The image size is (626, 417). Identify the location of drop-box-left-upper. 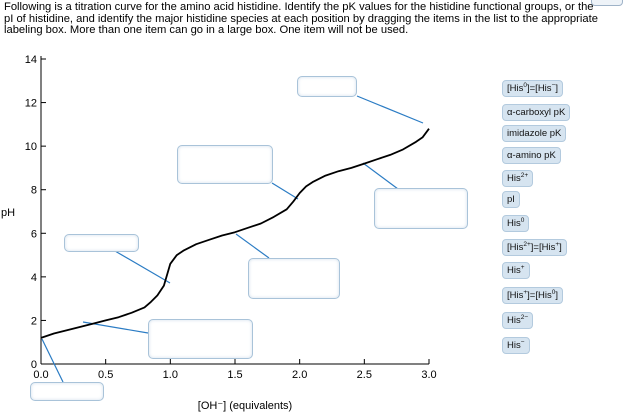
(101, 243).